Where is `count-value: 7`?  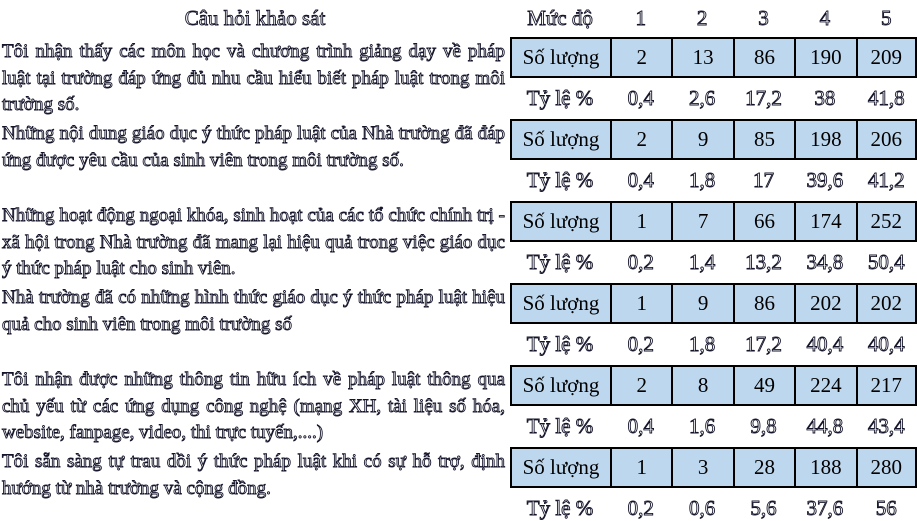 count-value: 7 is located at coordinates (702, 221).